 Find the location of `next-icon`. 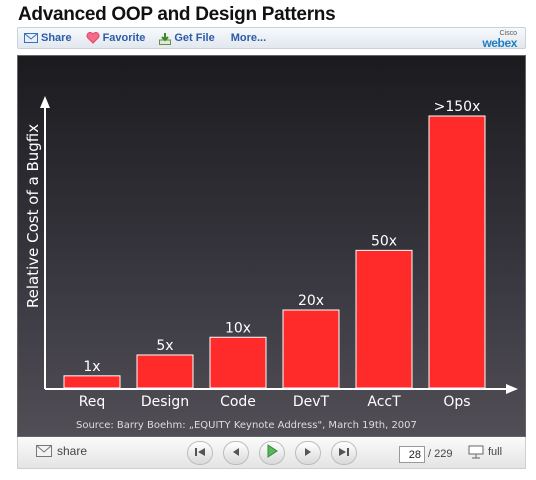

next-icon is located at coordinates (308, 453).